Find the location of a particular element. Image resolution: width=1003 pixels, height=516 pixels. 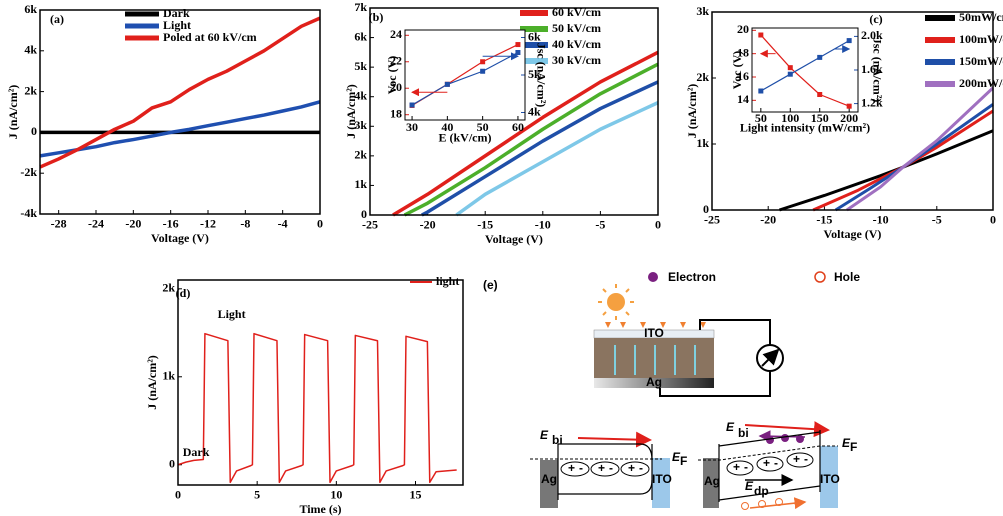

x-tick-label: -25 is located at coordinates (712, 220).